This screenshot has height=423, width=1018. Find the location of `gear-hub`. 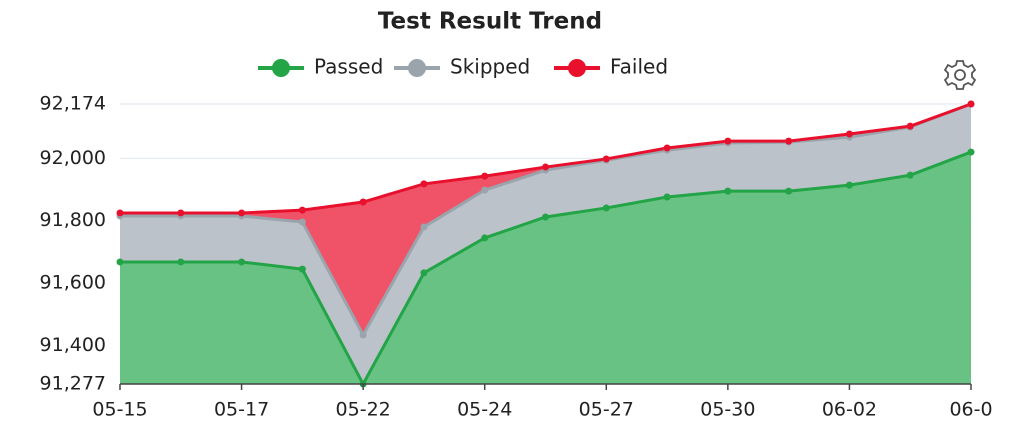

gear-hub is located at coordinates (960, 75).